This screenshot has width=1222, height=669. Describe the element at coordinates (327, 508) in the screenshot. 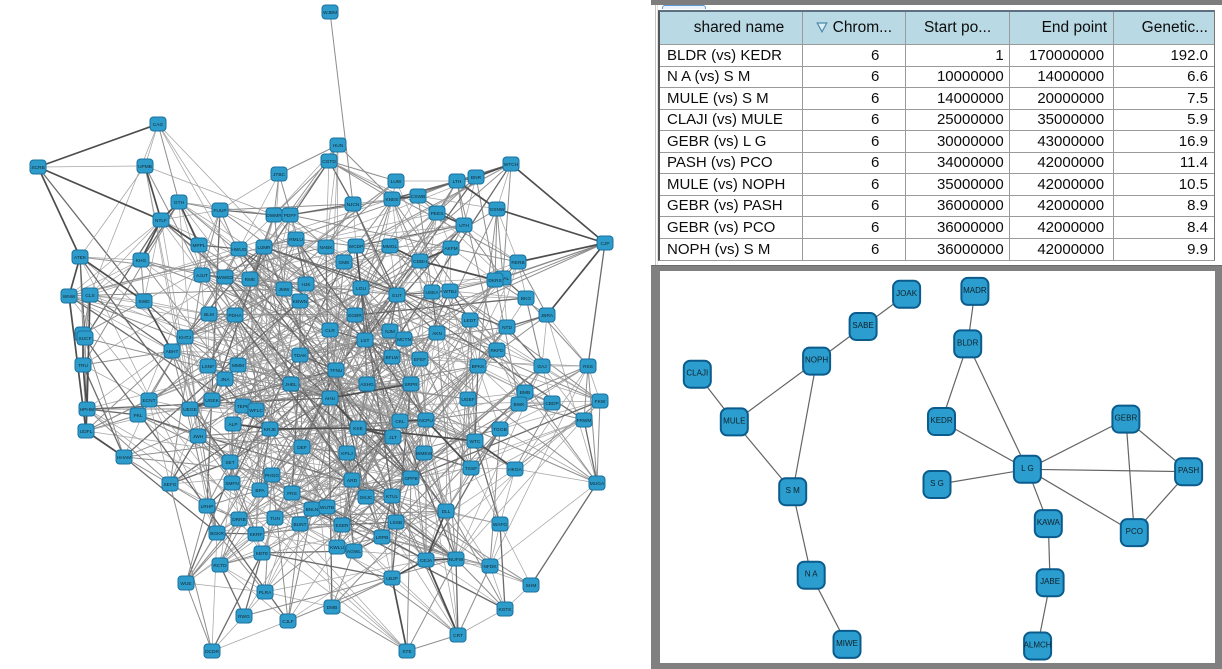

I see `svg-text: WUTB` at that location.